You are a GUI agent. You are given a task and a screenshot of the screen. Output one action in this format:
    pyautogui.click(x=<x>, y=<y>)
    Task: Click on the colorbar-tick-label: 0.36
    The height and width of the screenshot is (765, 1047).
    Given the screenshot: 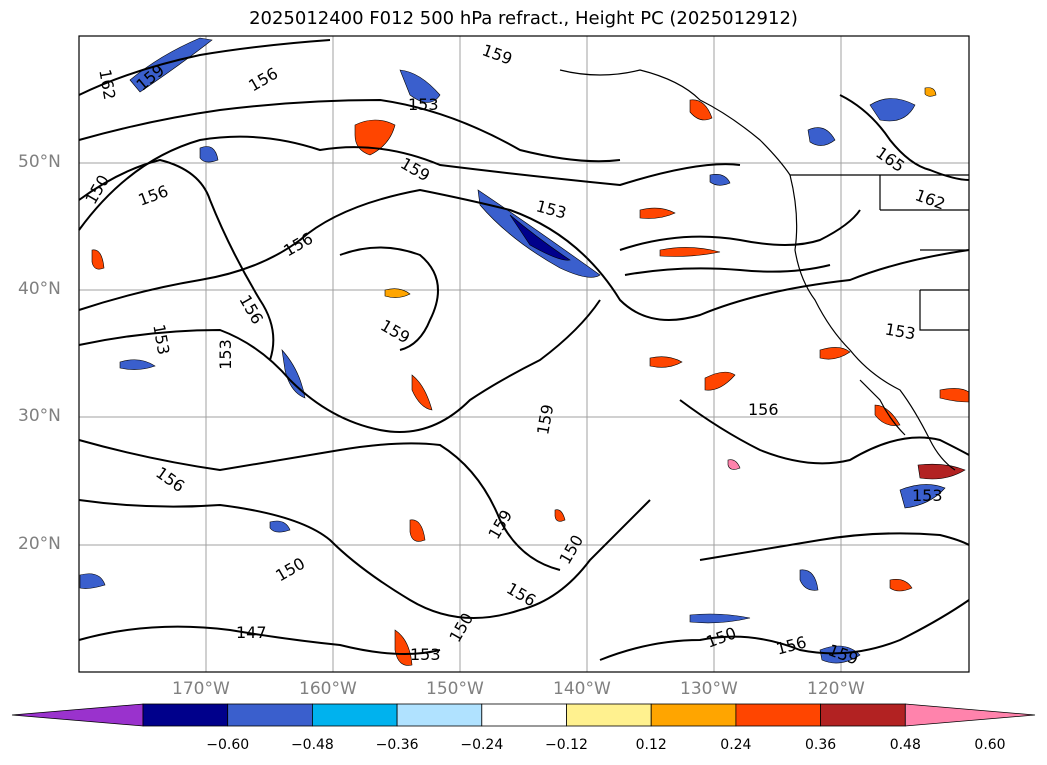 What is the action you would take?
    pyautogui.click(x=821, y=745)
    